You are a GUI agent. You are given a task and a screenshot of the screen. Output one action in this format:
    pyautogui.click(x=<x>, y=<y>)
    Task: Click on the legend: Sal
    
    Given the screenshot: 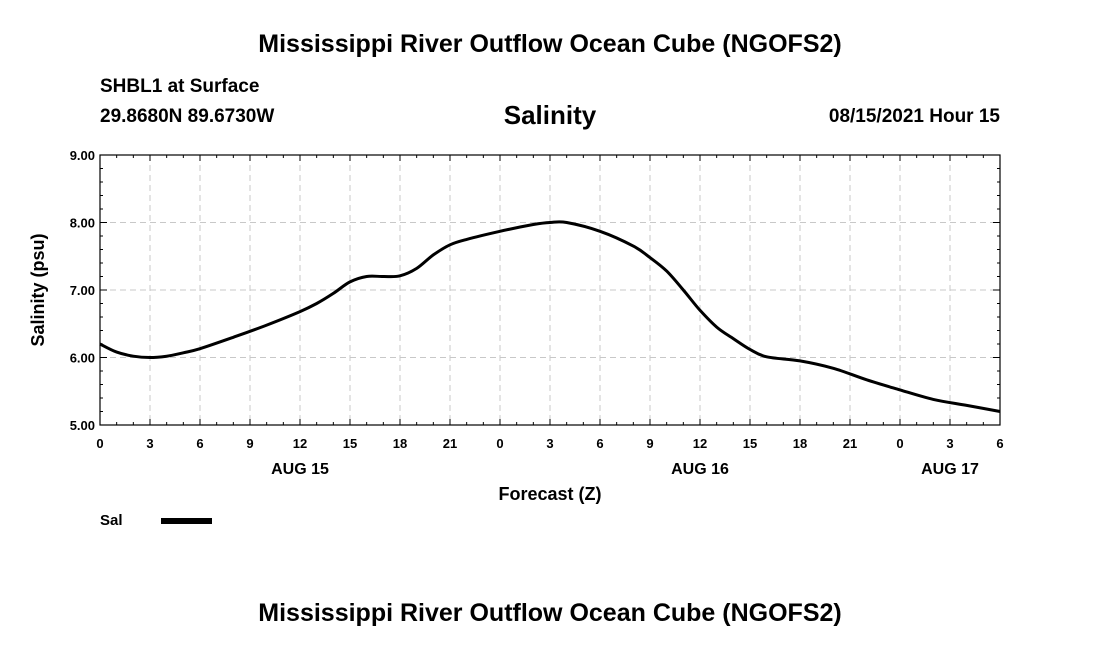 What is the action you would take?
    pyautogui.click(x=156, y=520)
    